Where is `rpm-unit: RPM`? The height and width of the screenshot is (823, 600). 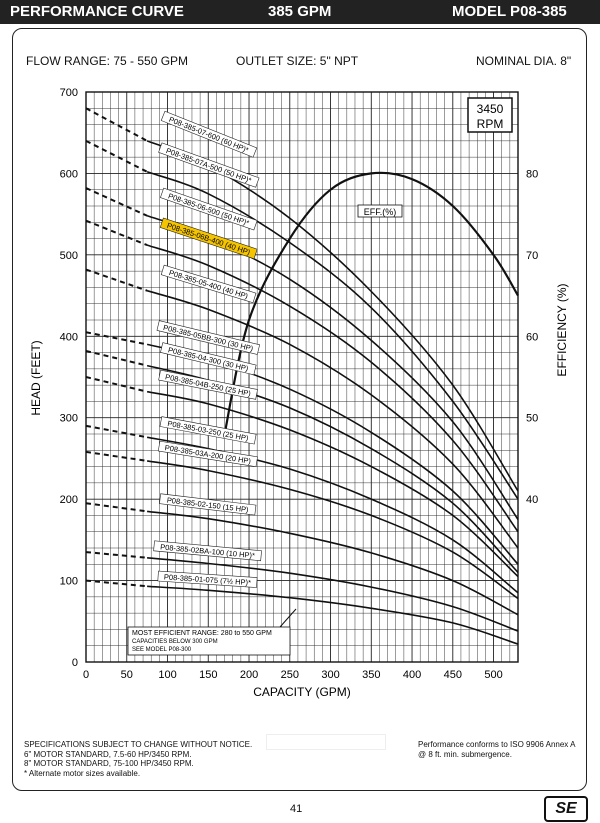
rpm-unit: RPM is located at coordinates (490, 124).